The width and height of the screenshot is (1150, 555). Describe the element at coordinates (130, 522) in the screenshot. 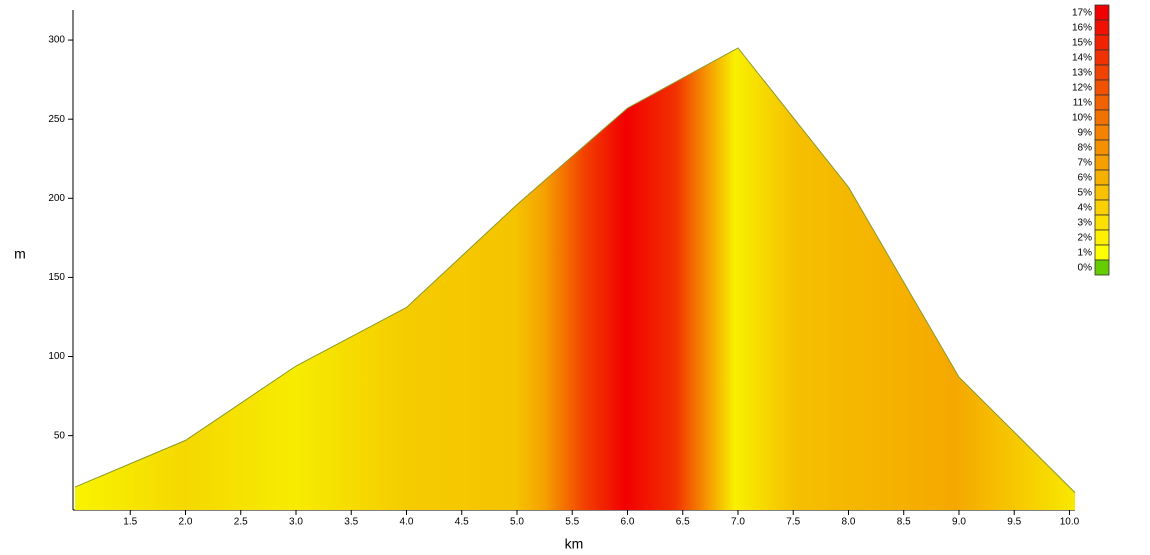

I see `x-tick-label: 1.5` at that location.